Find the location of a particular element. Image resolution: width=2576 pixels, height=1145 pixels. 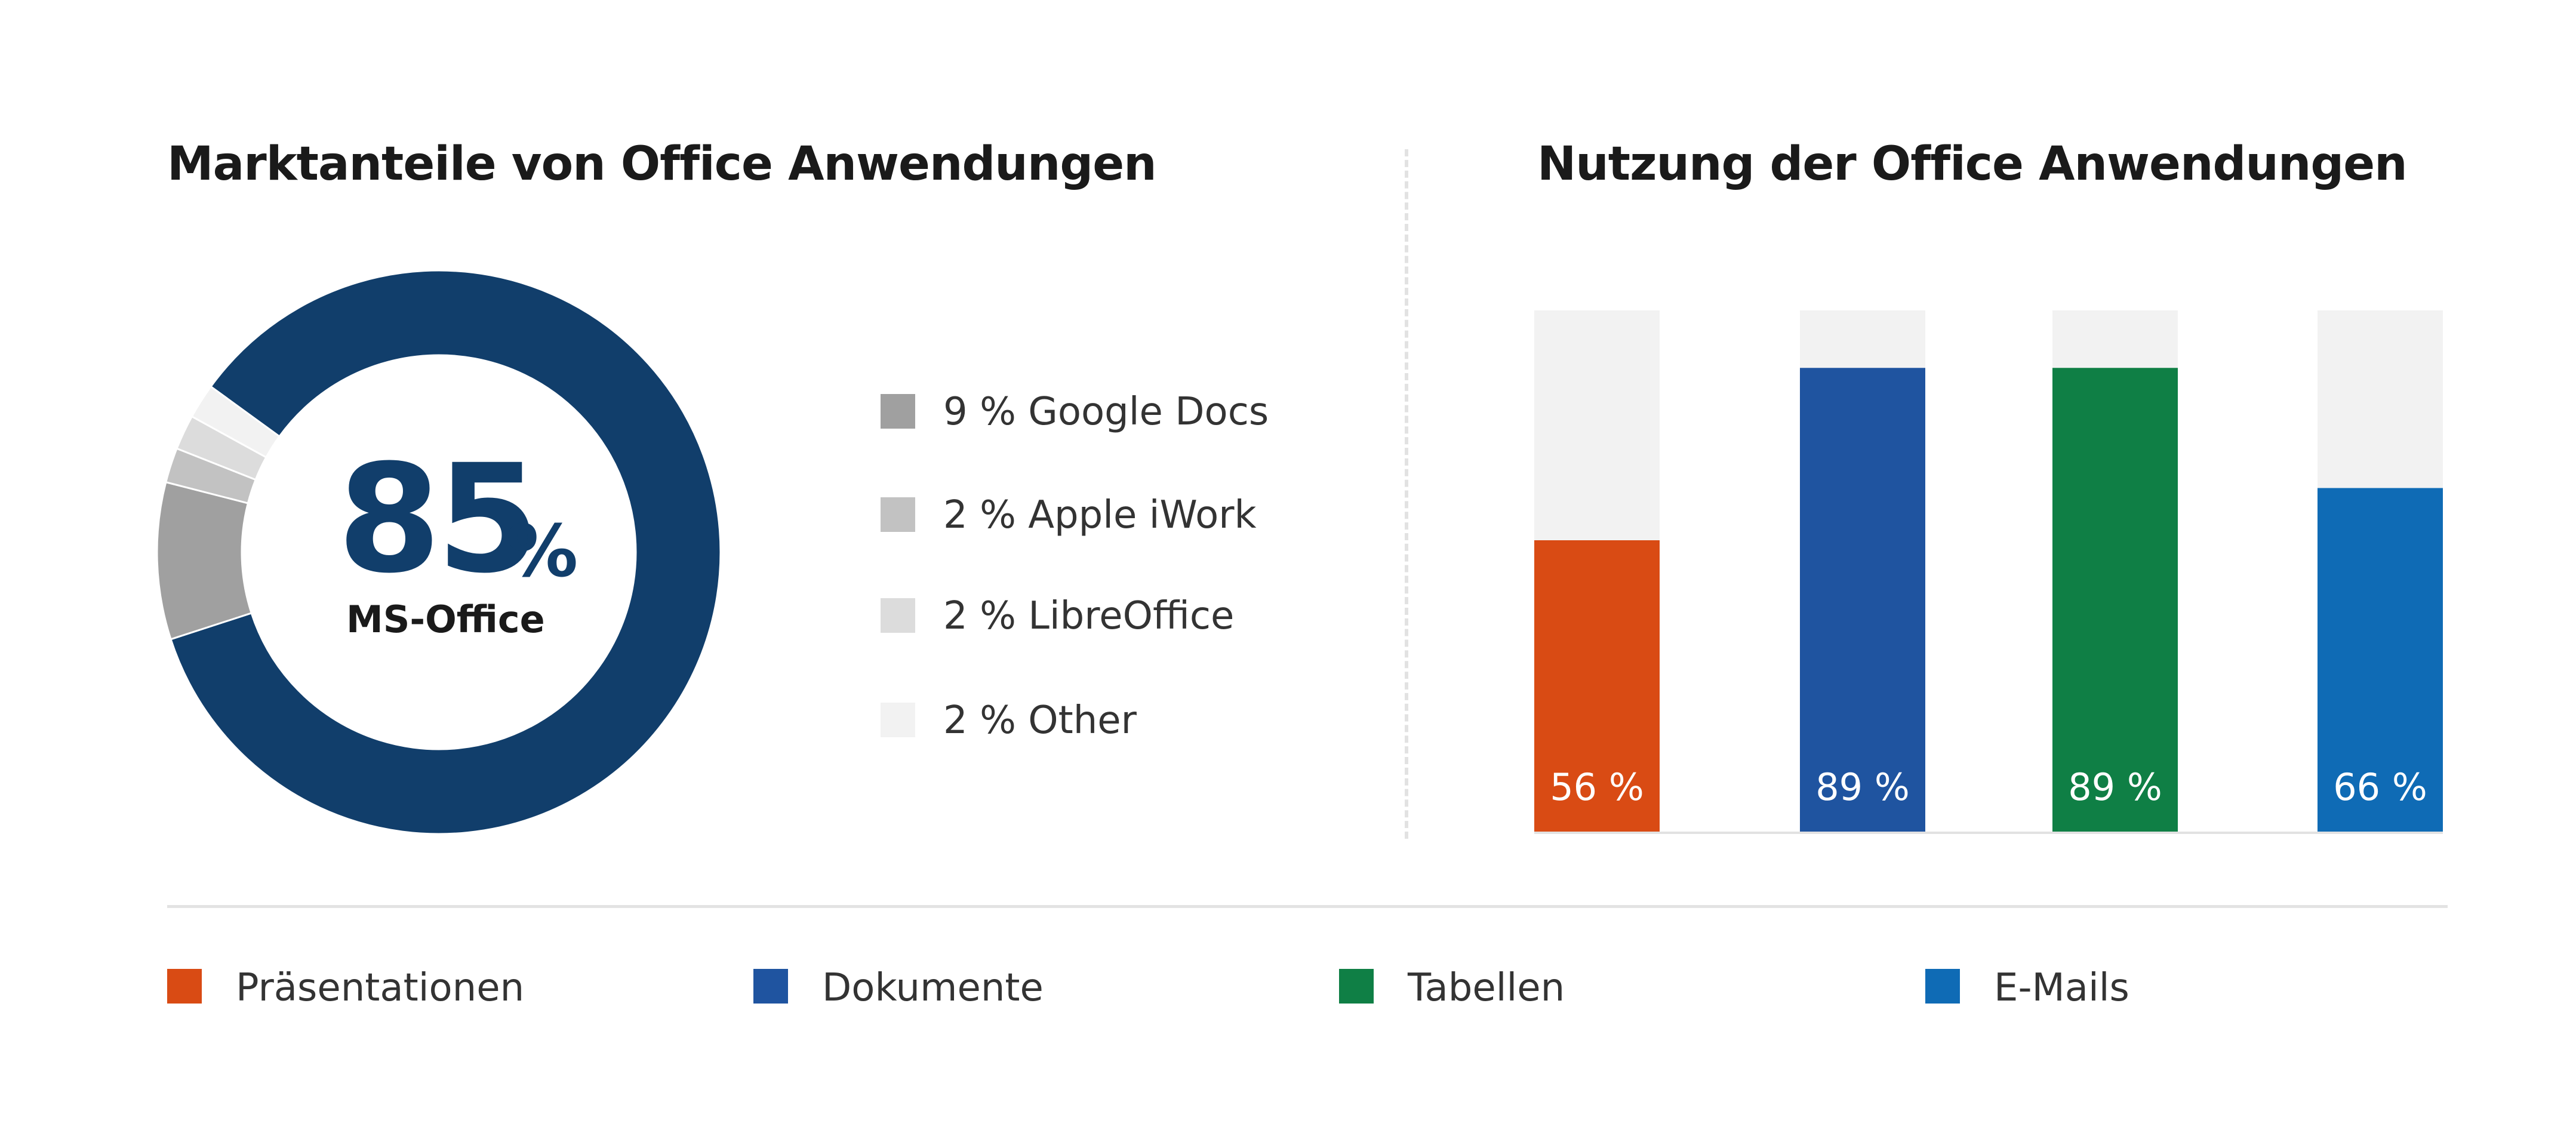

legend-label: 2 % Apple iWork is located at coordinates (1100, 515).